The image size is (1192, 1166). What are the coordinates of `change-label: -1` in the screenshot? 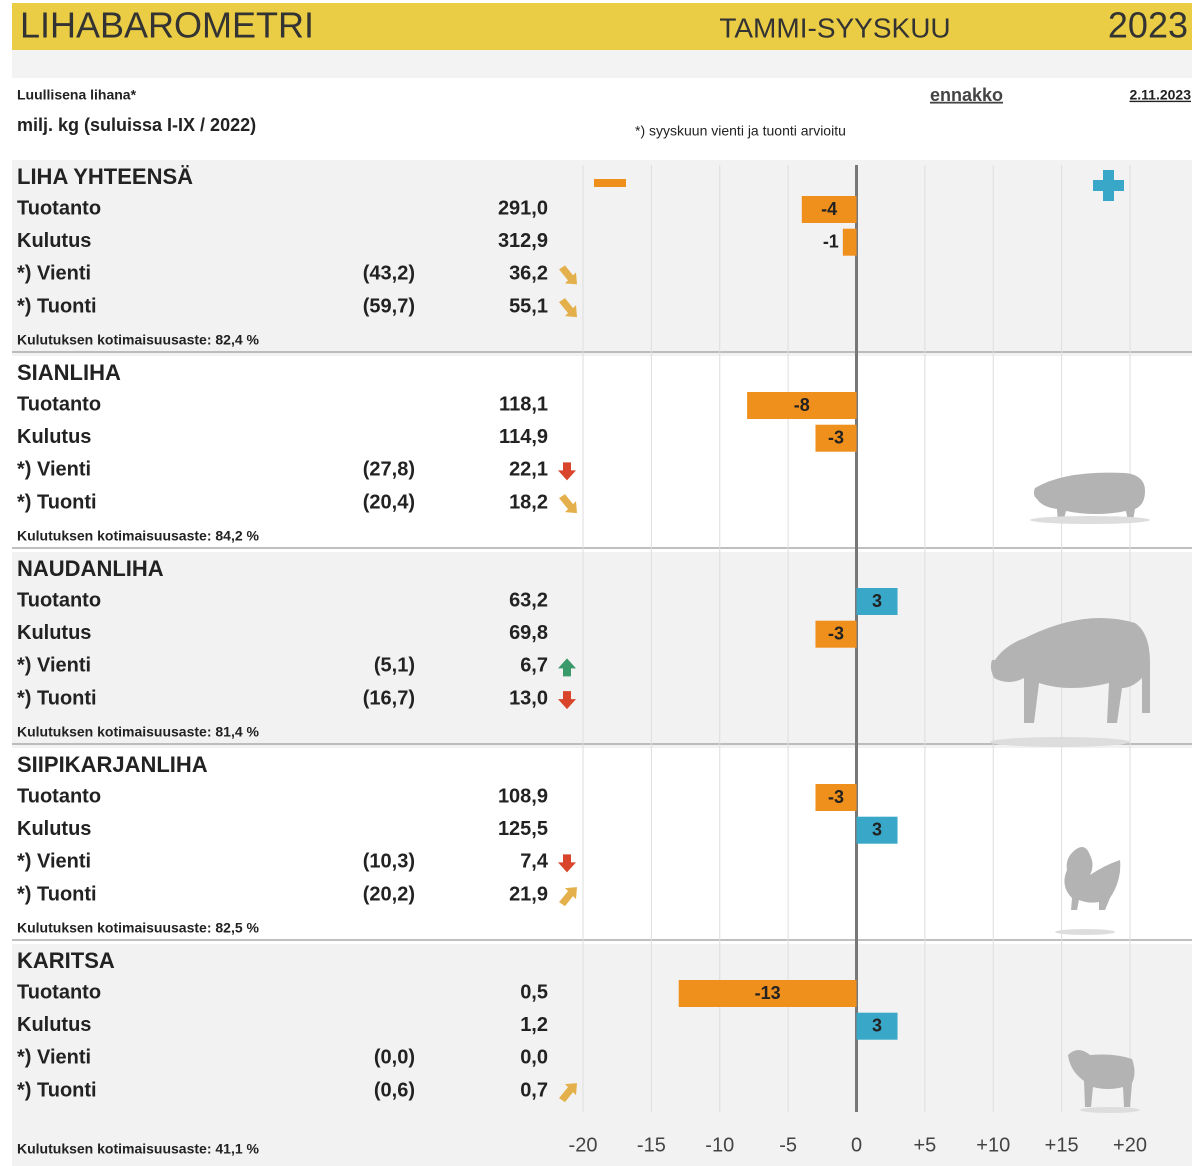 It's located at (831, 241).